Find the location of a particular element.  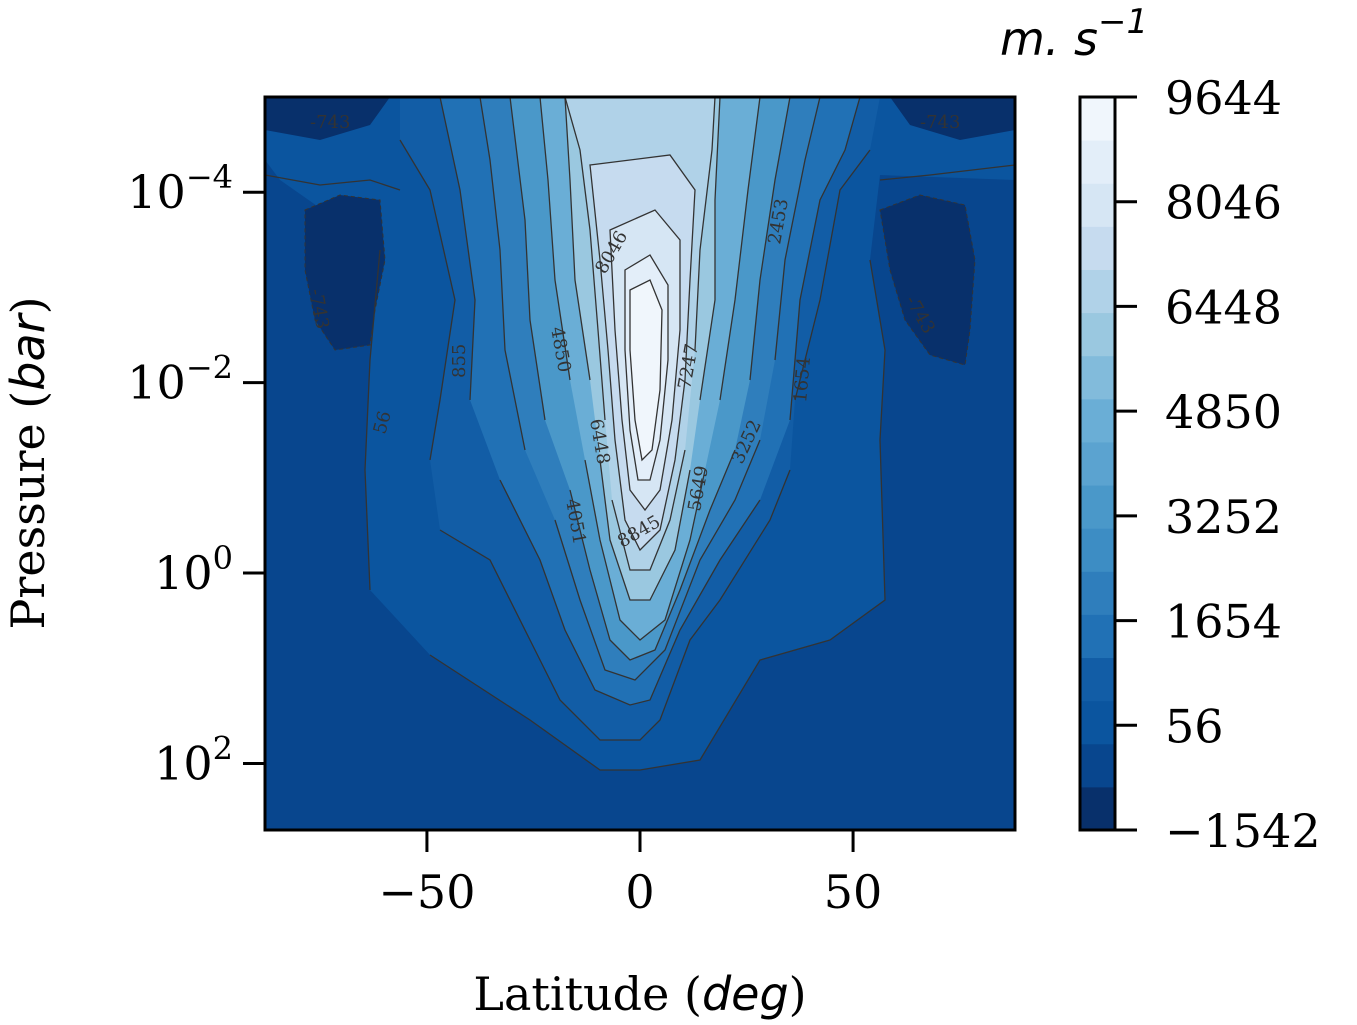

y-axis-label: Pressure (bar) is located at coordinates (28, 462).